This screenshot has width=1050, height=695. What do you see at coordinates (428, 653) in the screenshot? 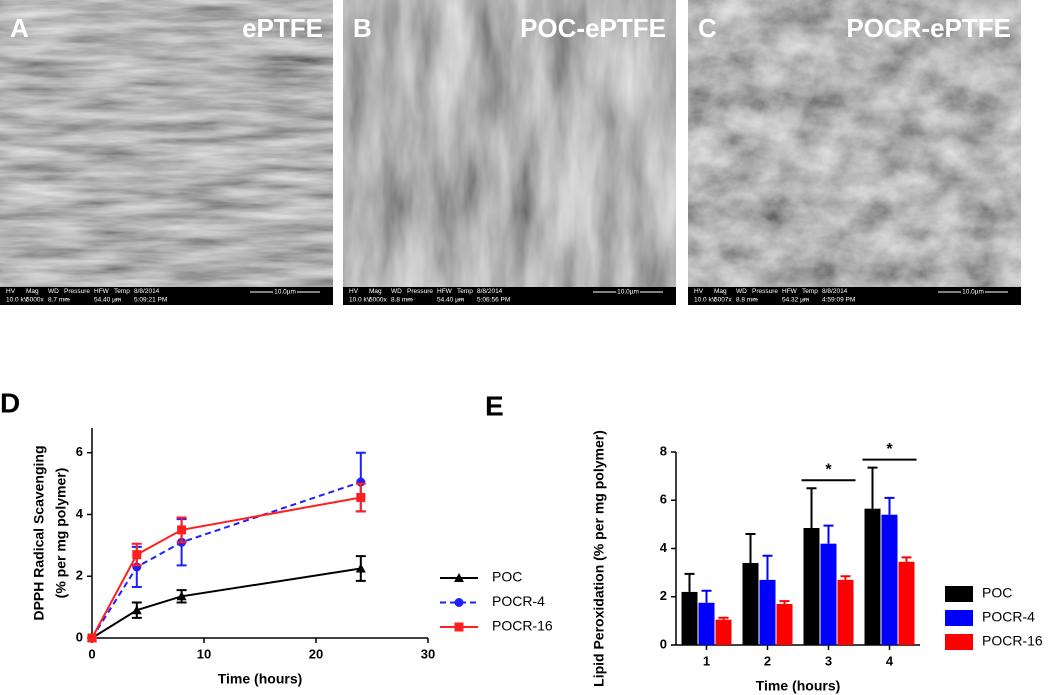
I see `x-tick-label: 30` at bounding box center [428, 653].